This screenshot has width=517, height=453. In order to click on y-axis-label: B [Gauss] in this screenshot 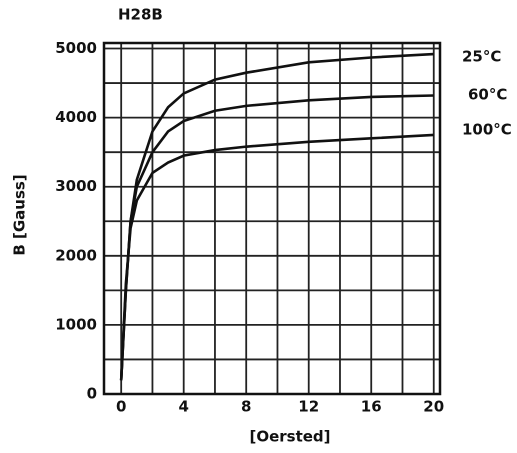, I will do `click(20, 214)`.